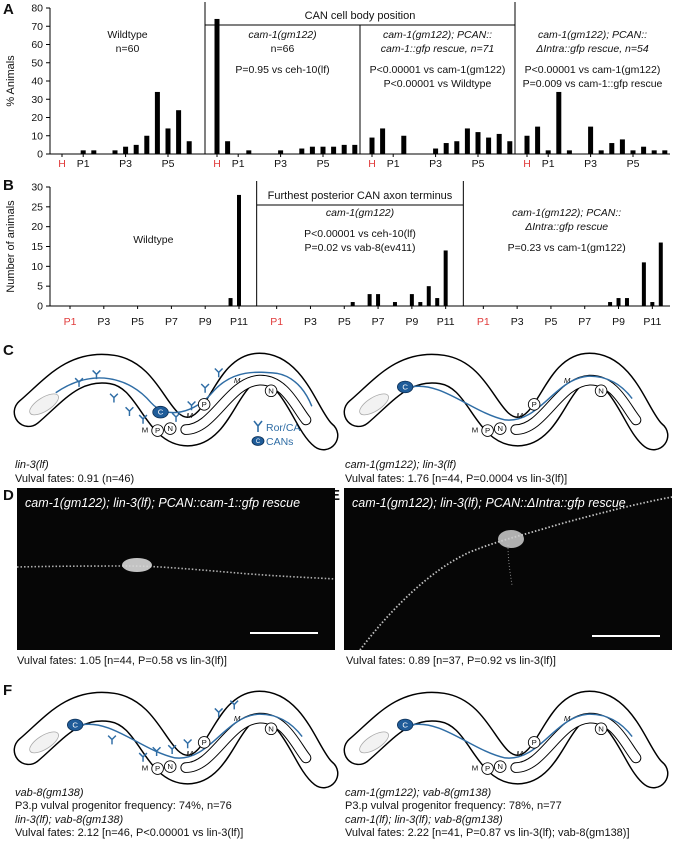 The height and width of the screenshot is (841, 681). What do you see at coordinates (37, 82) in the screenshot?
I see `y-tick-label: 40` at bounding box center [37, 82].